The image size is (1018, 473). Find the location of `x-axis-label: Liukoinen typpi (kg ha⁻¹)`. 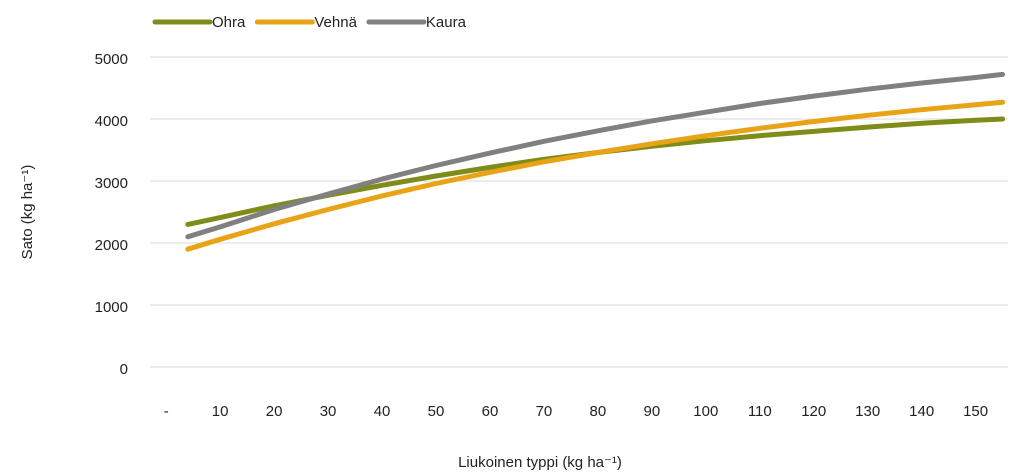

x-axis-label: Liukoinen typpi (kg ha⁻¹) is located at coordinates (540, 462).